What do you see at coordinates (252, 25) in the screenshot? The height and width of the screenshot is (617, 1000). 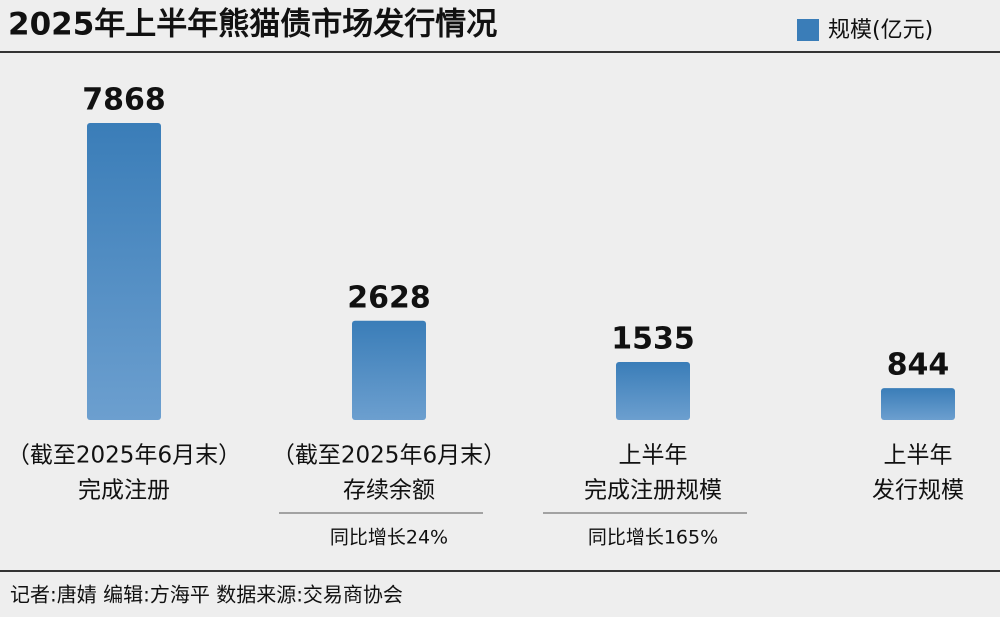 I see `chart-title: 2025年上半年熊猫债市场发行情况` at bounding box center [252, 25].